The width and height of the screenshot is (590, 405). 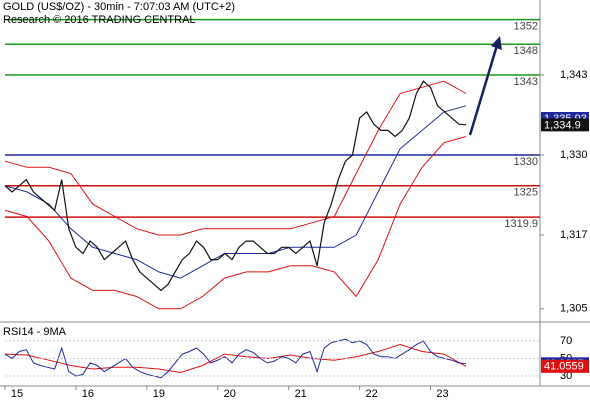 What do you see at coordinates (526, 193) in the screenshot?
I see `level-label: 1325` at bounding box center [526, 193].